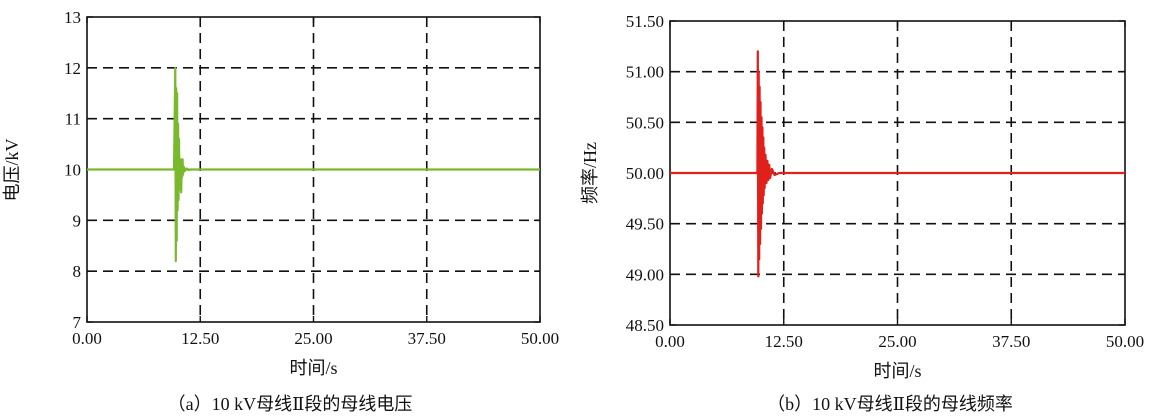 The height and width of the screenshot is (420, 1151). Describe the element at coordinates (645, 224) in the screenshot. I see `y-tick-label: 49.50` at that location.